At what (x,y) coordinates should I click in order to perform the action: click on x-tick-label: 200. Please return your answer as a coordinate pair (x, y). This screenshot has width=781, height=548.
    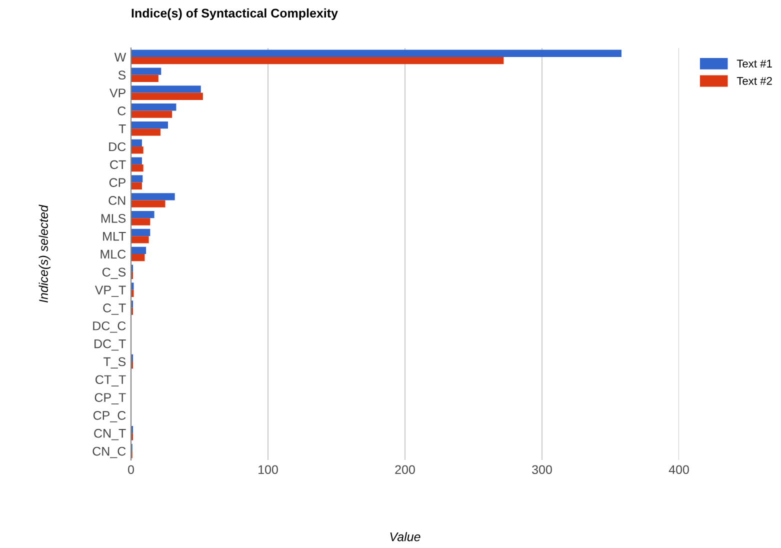
    Looking at the image, I should click on (405, 469).